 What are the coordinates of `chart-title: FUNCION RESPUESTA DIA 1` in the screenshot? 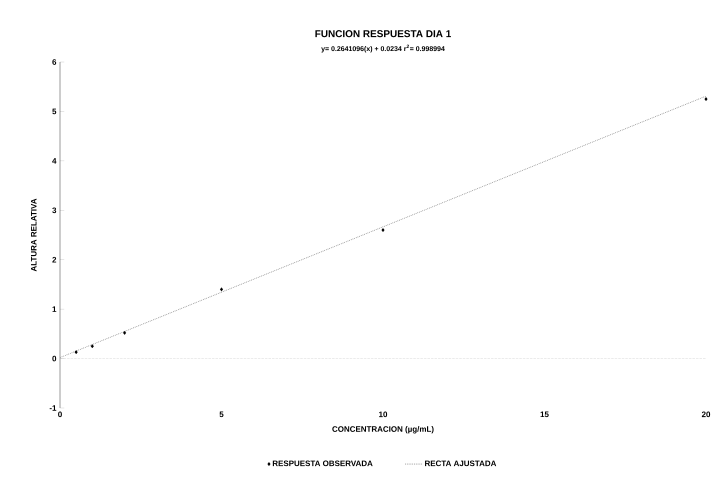 It's located at (383, 34).